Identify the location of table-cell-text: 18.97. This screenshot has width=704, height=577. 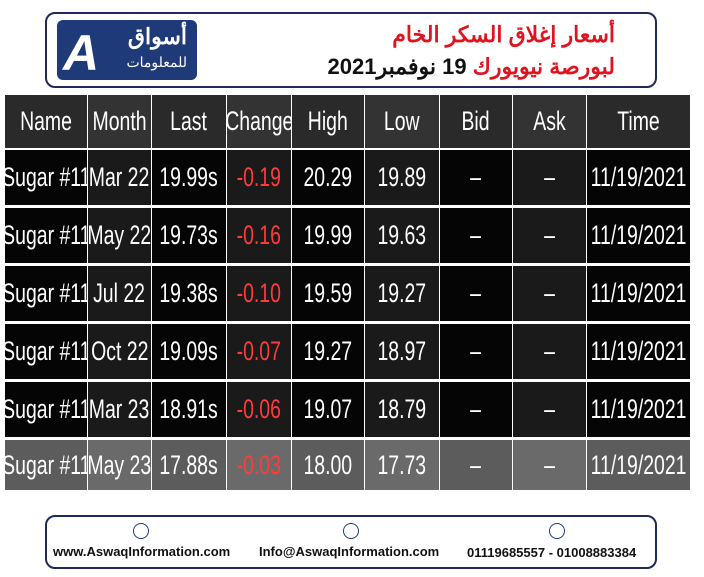
(402, 351).